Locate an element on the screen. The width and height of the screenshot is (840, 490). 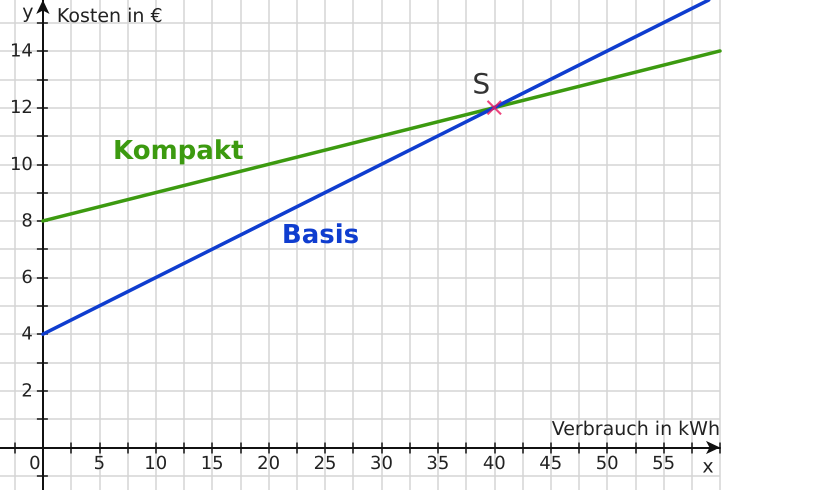
y-tick-label: 6 is located at coordinates (27, 277).